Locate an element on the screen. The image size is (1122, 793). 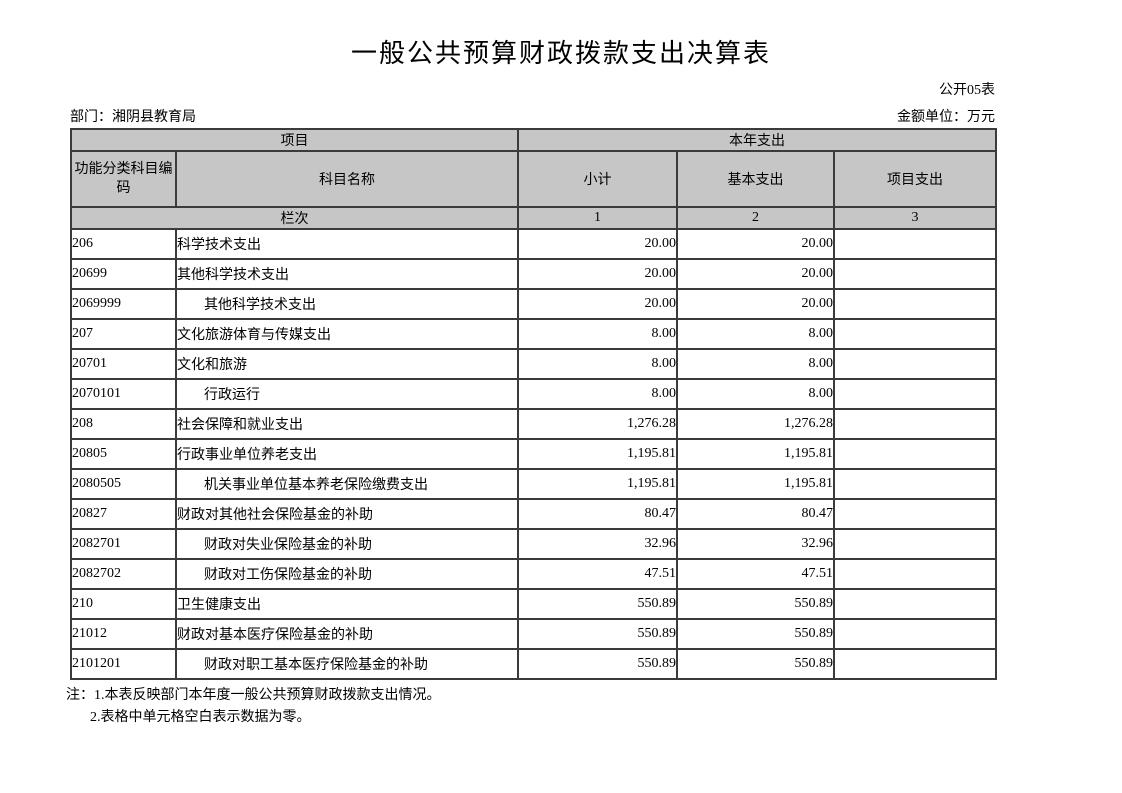
subject-name-cell: 其他科学技术支出 is located at coordinates (347, 304).